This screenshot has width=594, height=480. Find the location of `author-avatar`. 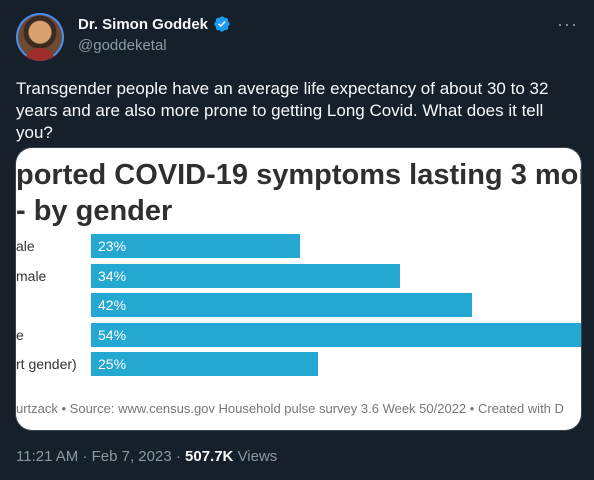

author-avatar is located at coordinates (40, 37).